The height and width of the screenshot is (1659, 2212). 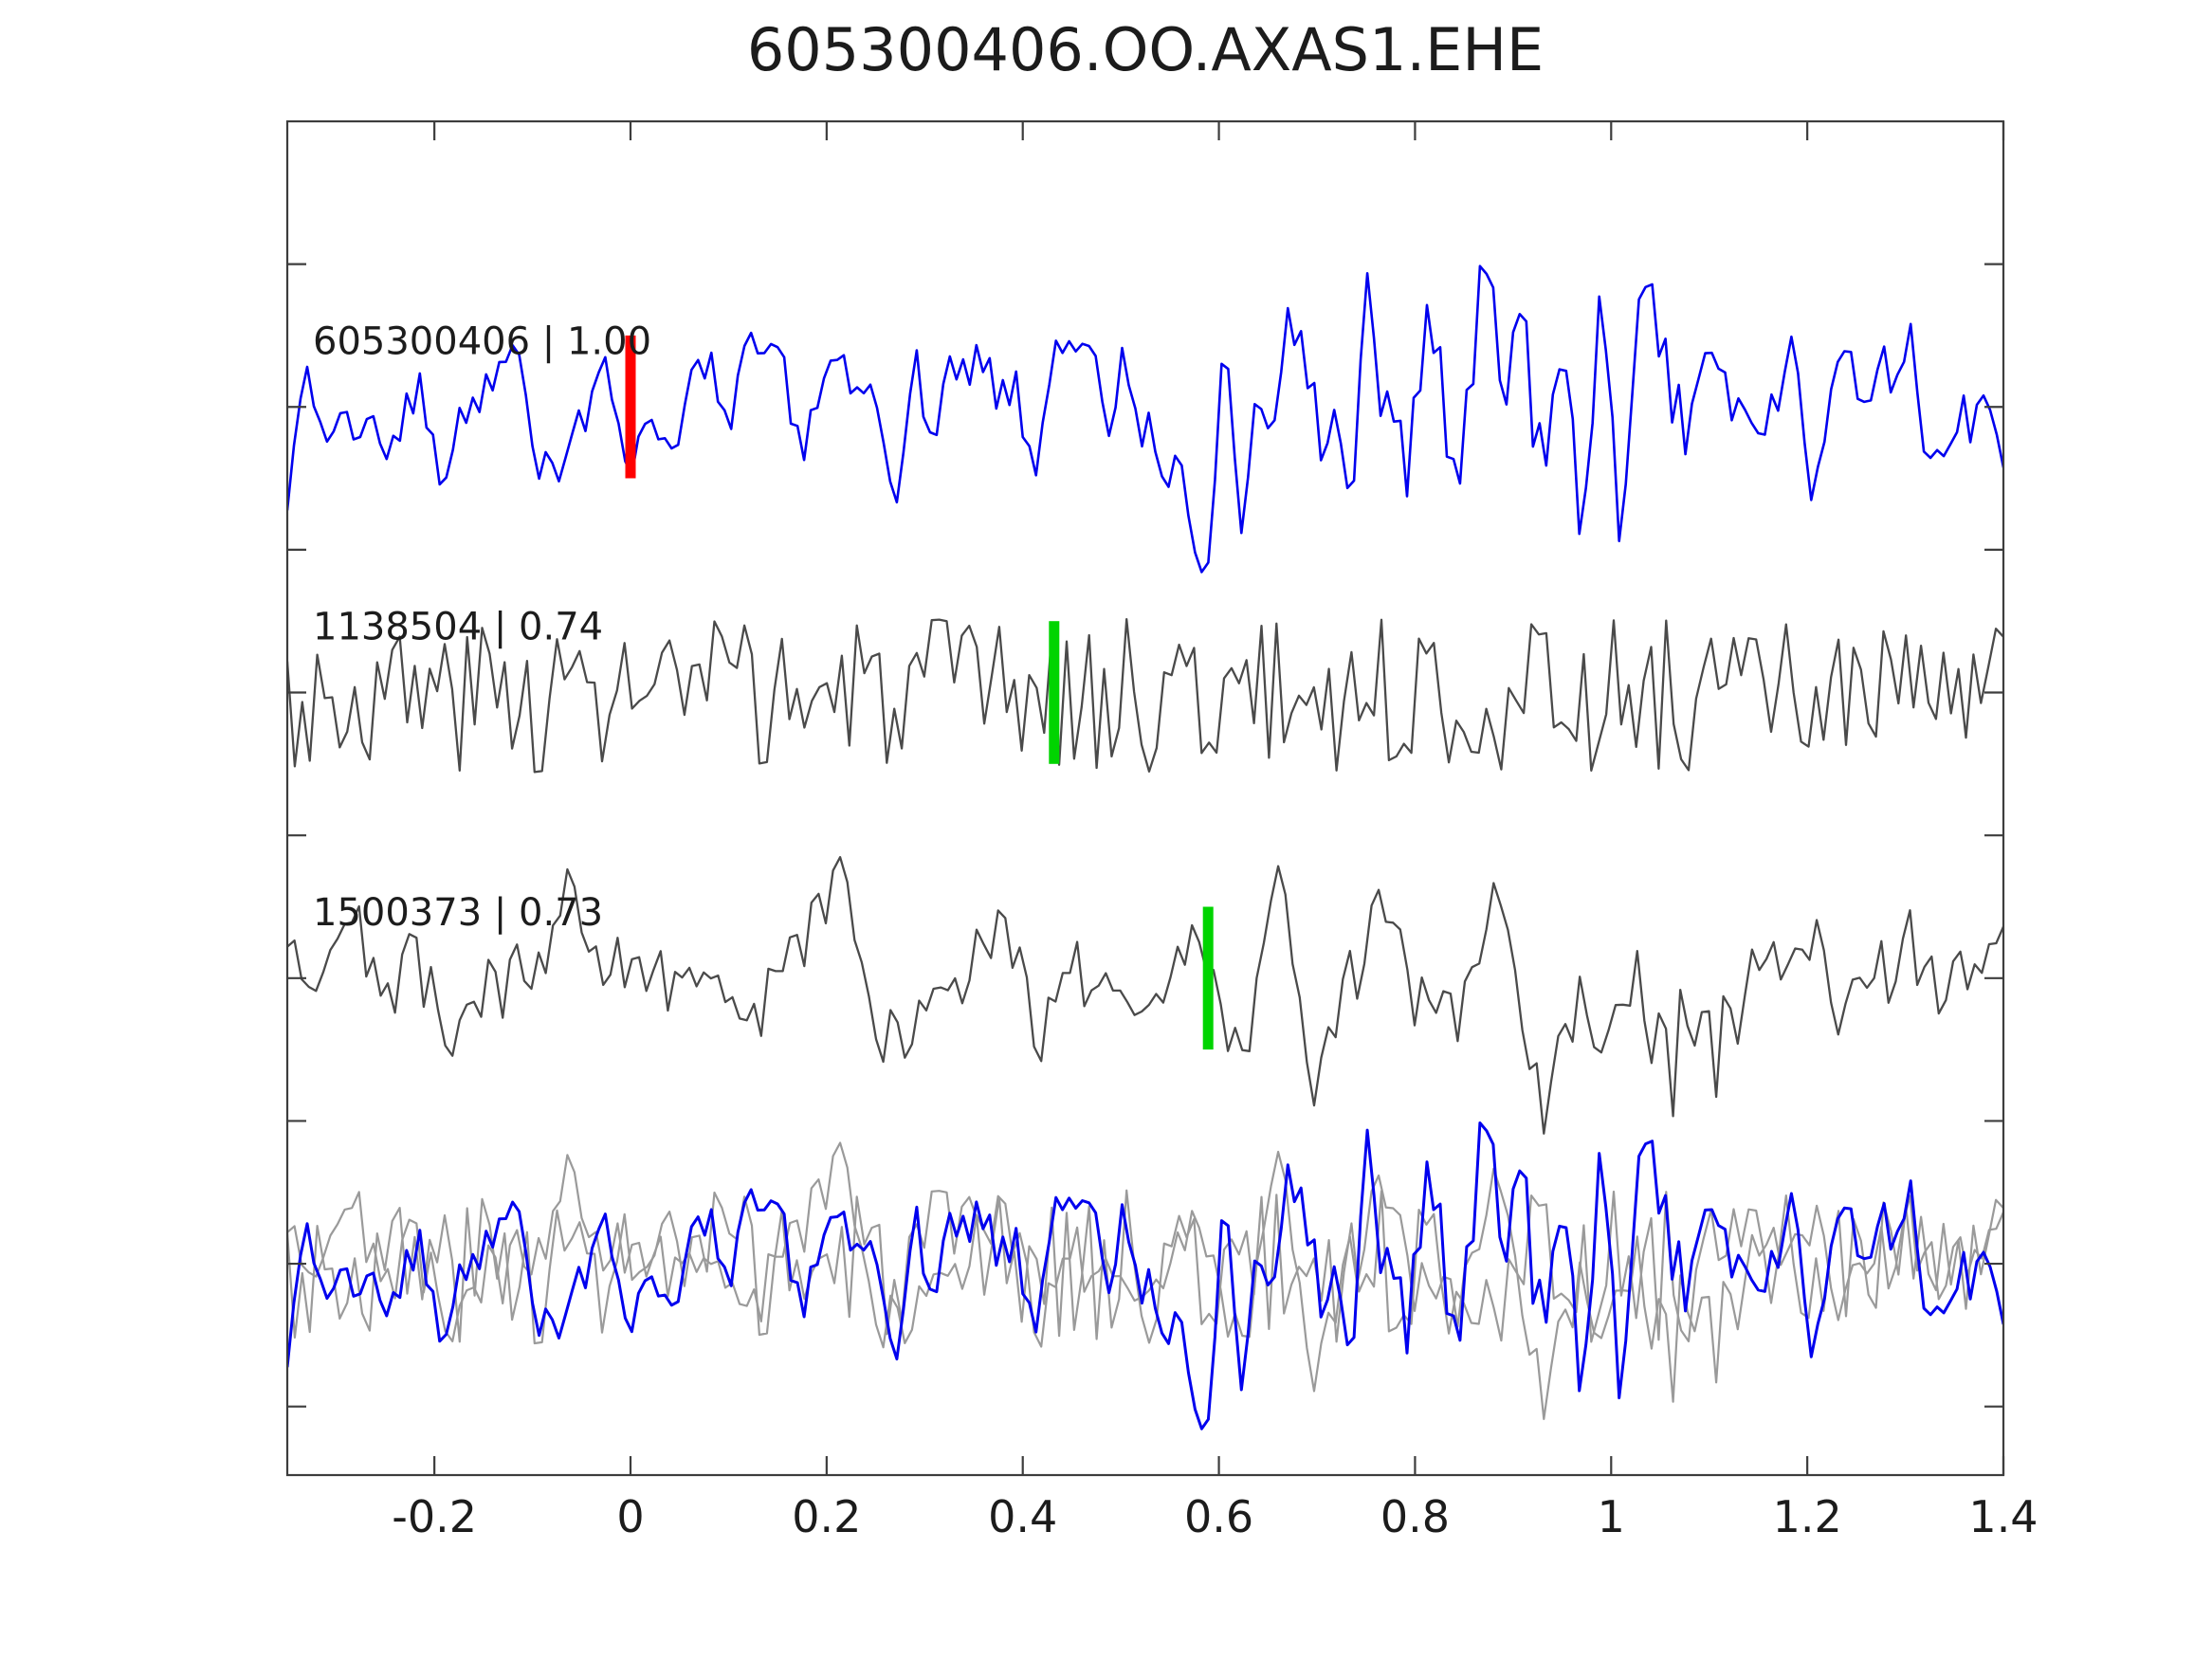 What do you see at coordinates (1022, 1516) in the screenshot?
I see `x-tick-label: 0.4` at bounding box center [1022, 1516].